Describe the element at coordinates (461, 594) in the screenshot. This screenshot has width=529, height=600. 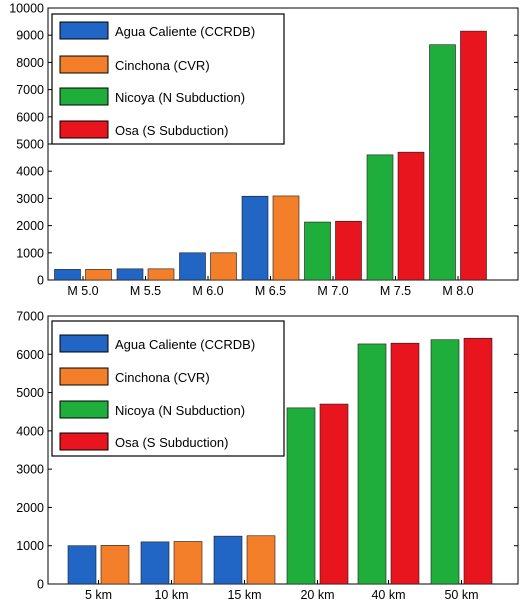
I see `x-tick-label: 50 km` at that location.